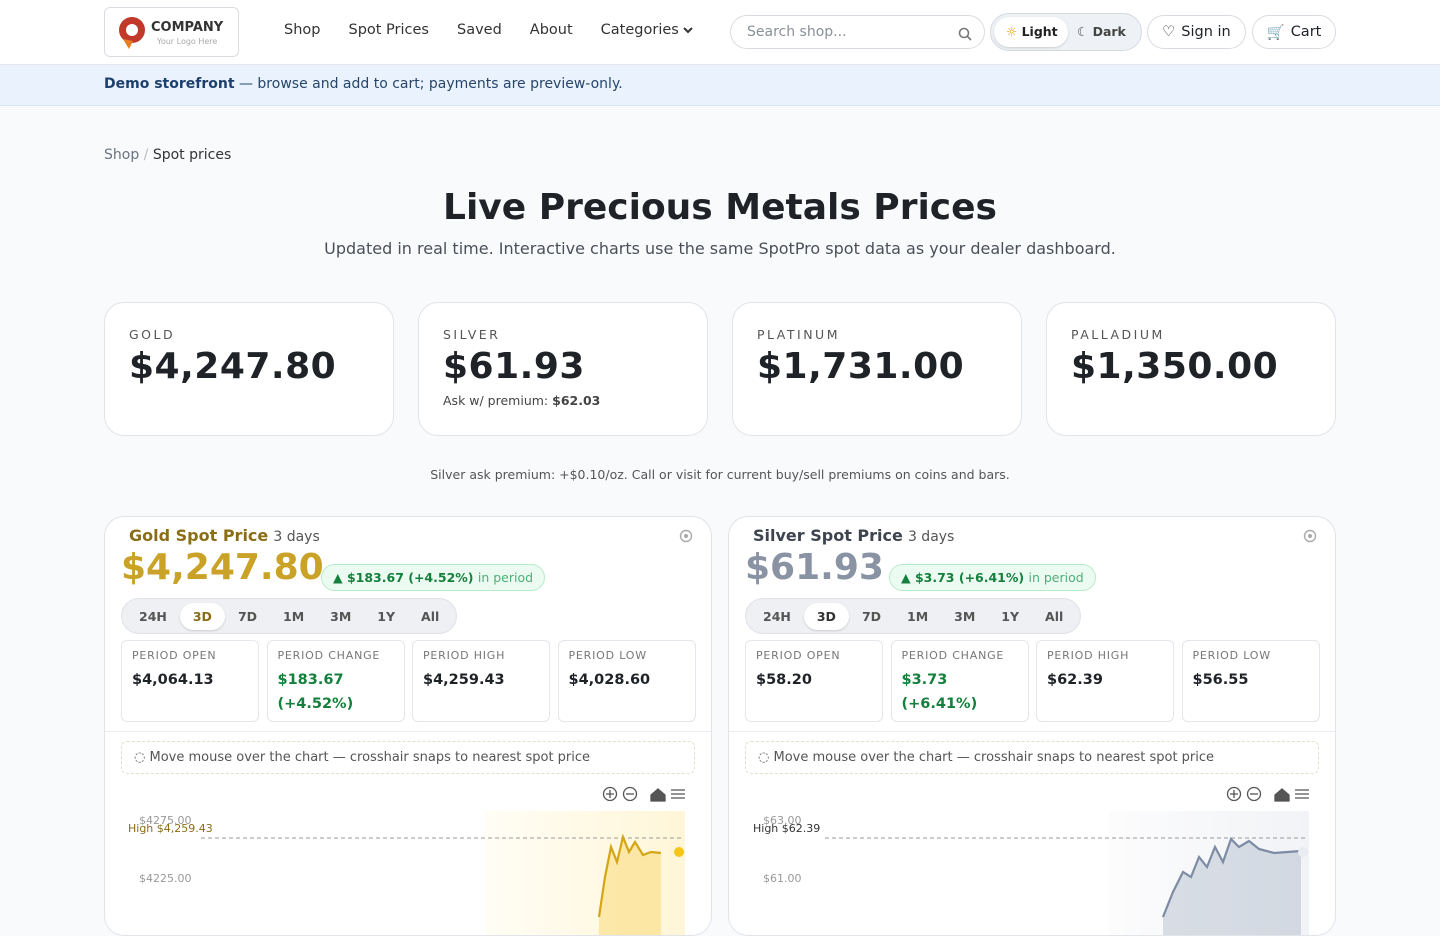 The image size is (1440, 936). What do you see at coordinates (315, 692) in the screenshot?
I see `stat-value: $183.67 (+4.52%)` at bounding box center [315, 692].